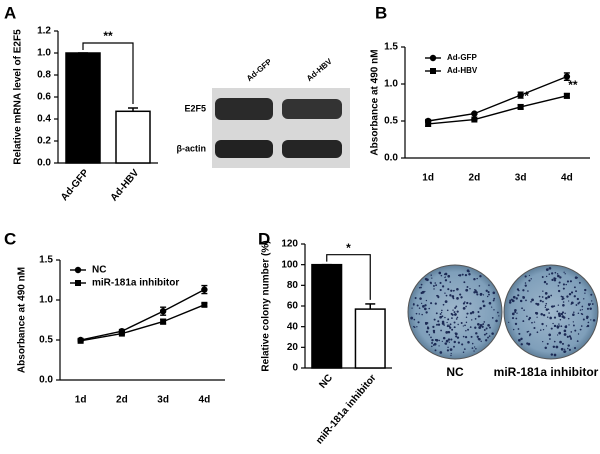  What do you see at coordinates (135, 283) in the screenshot?
I see `legend-label: miR-181a inhibitor` at bounding box center [135, 283].